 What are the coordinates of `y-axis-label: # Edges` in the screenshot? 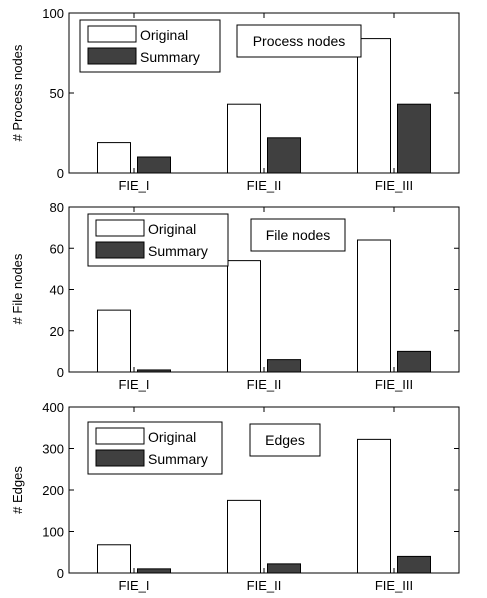 It's located at (17, 490).